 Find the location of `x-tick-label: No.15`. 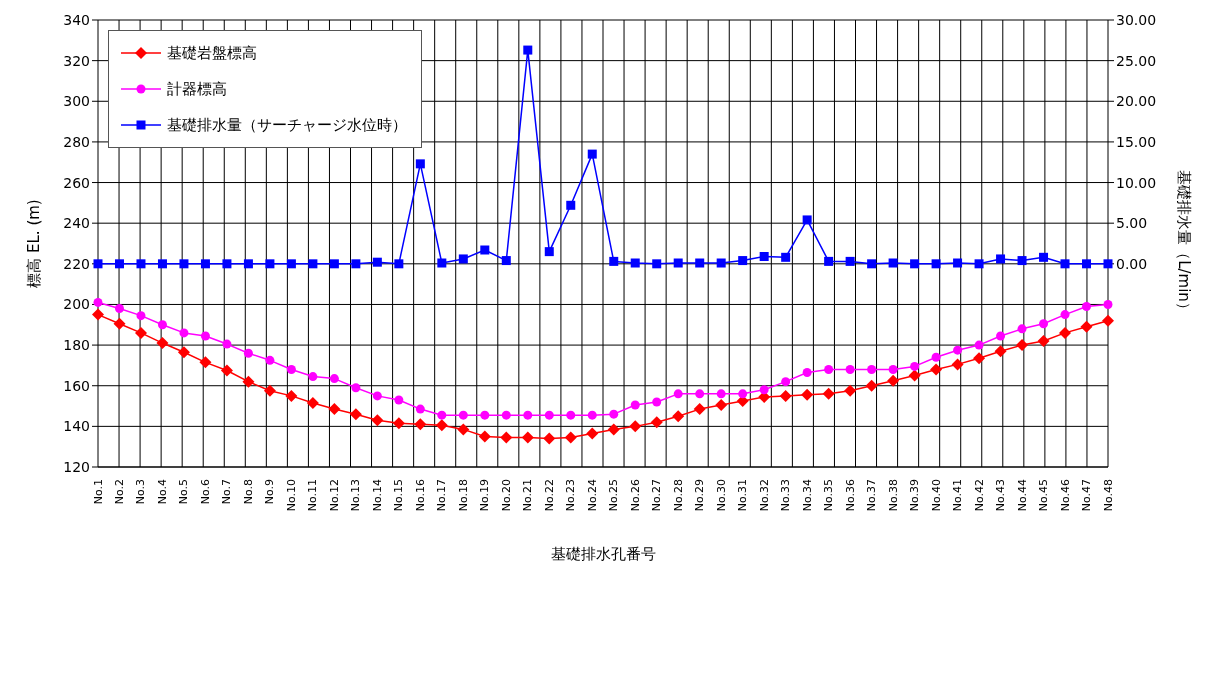

x-tick-label: No.15 is located at coordinates (399, 495).